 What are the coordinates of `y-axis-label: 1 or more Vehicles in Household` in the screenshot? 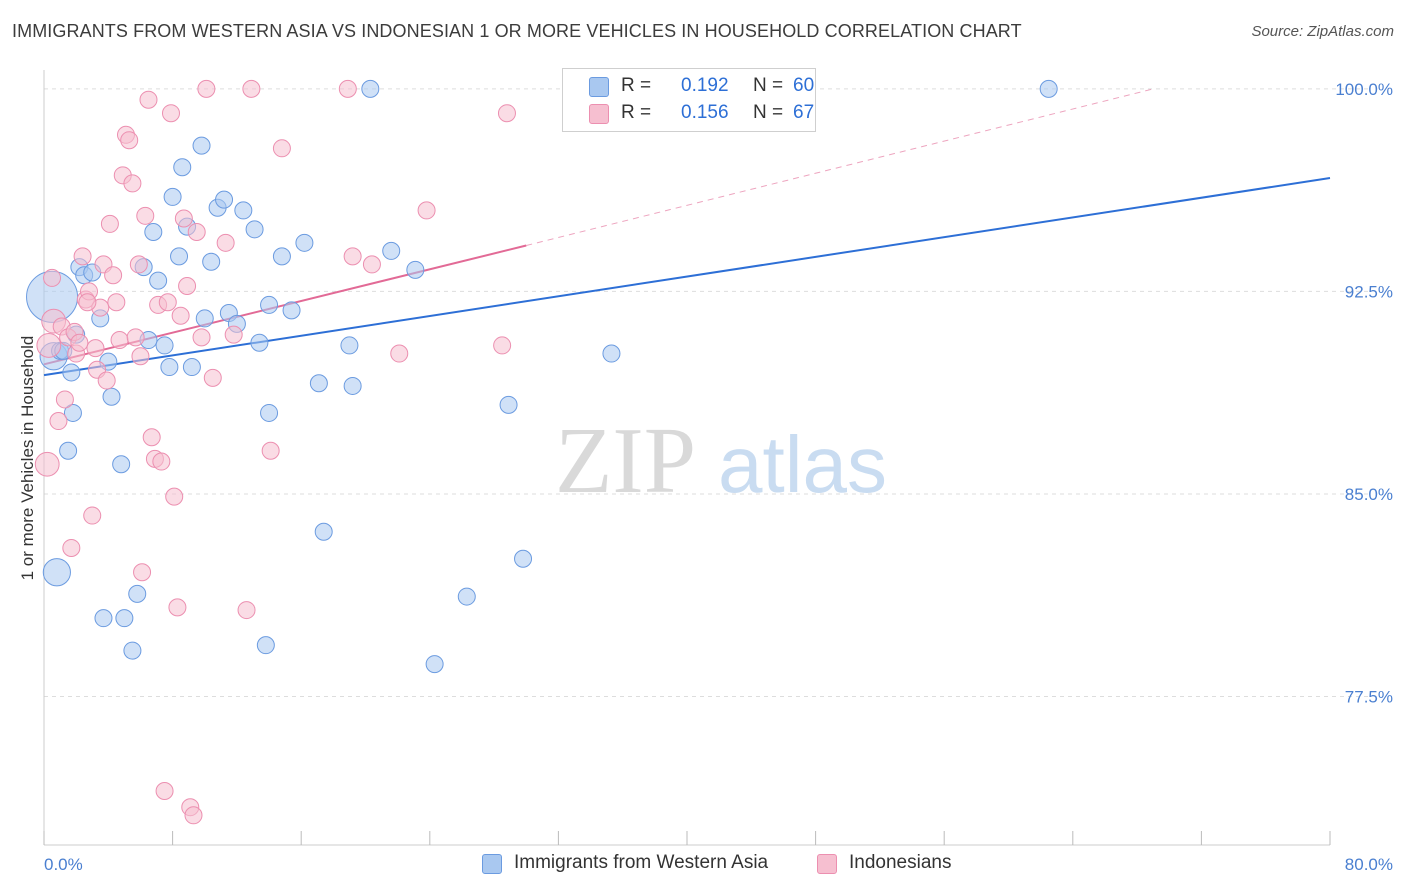 It's located at (27, 458).